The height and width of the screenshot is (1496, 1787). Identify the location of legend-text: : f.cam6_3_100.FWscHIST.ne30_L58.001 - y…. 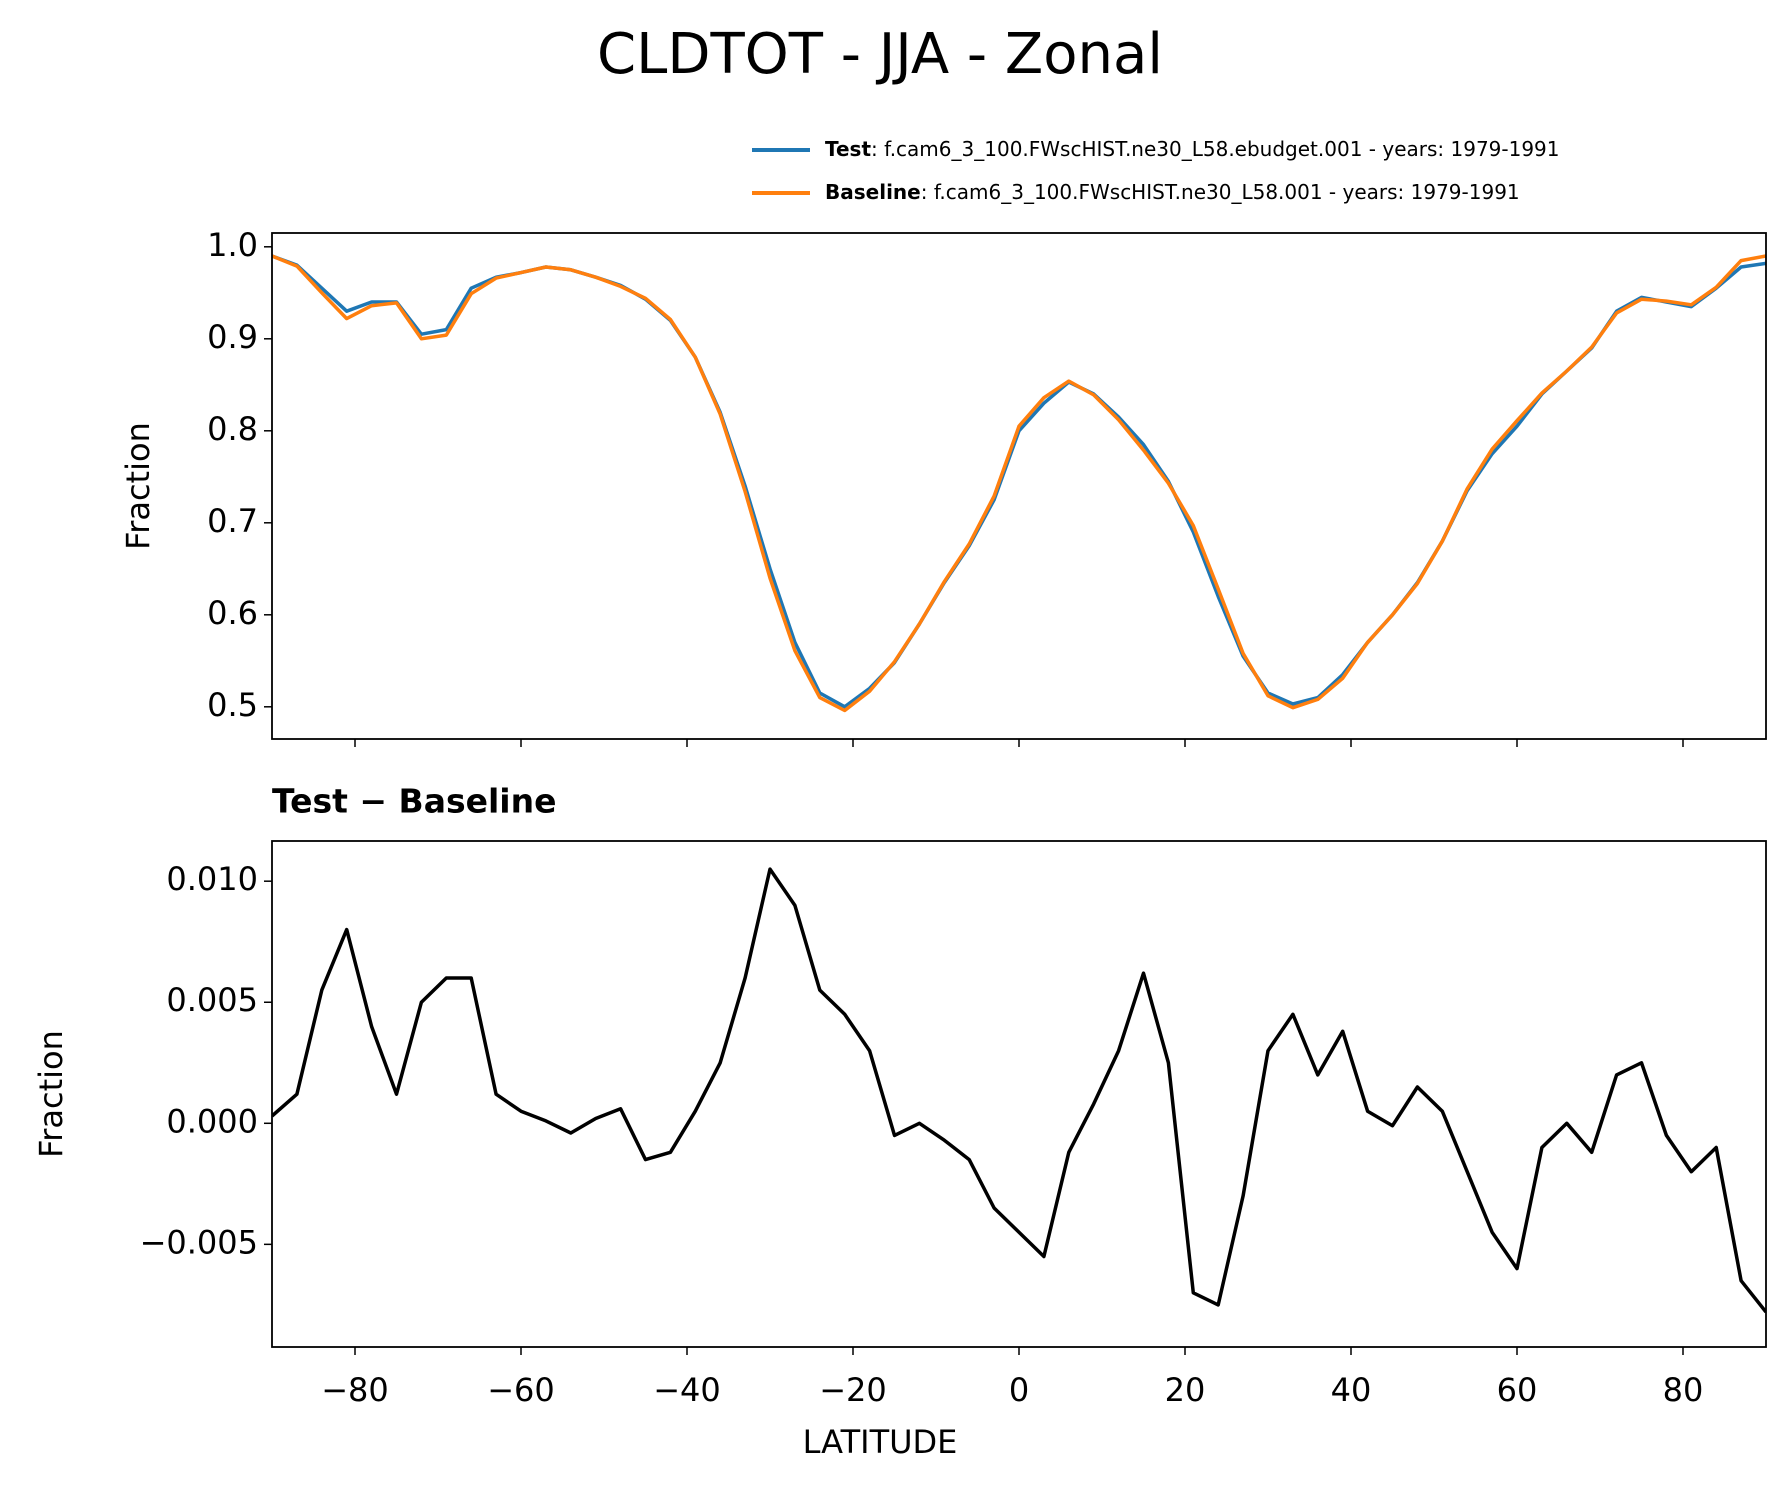
(1220, 192).